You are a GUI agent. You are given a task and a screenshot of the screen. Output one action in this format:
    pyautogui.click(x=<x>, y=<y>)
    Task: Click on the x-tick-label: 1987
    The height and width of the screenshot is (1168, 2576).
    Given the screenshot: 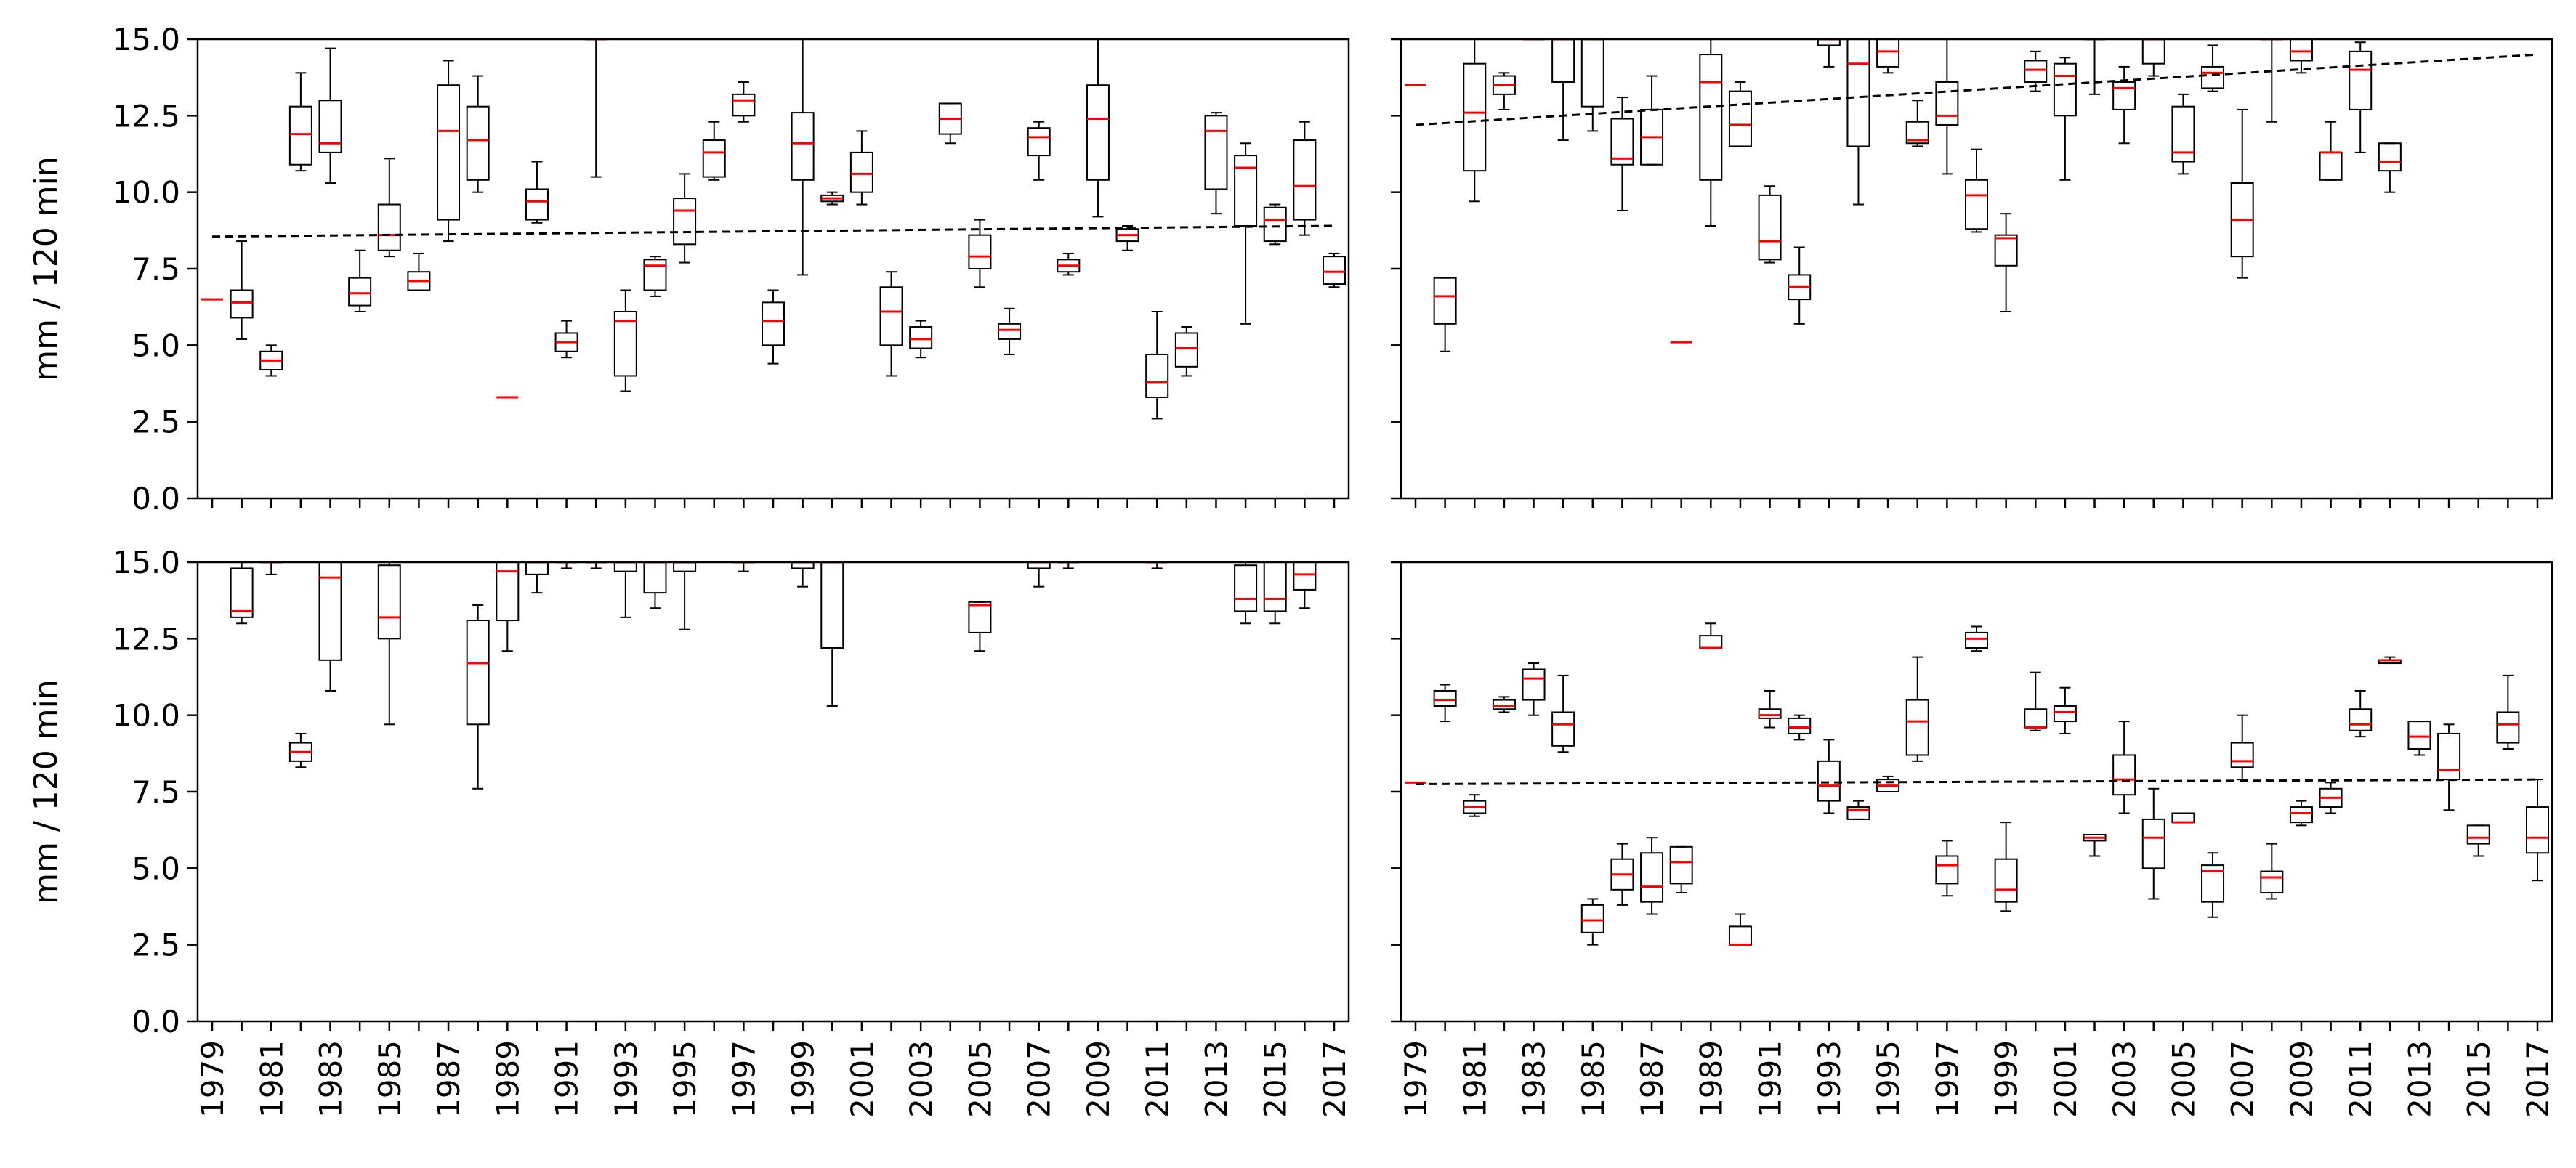 What is the action you would take?
    pyautogui.click(x=449, y=1079)
    